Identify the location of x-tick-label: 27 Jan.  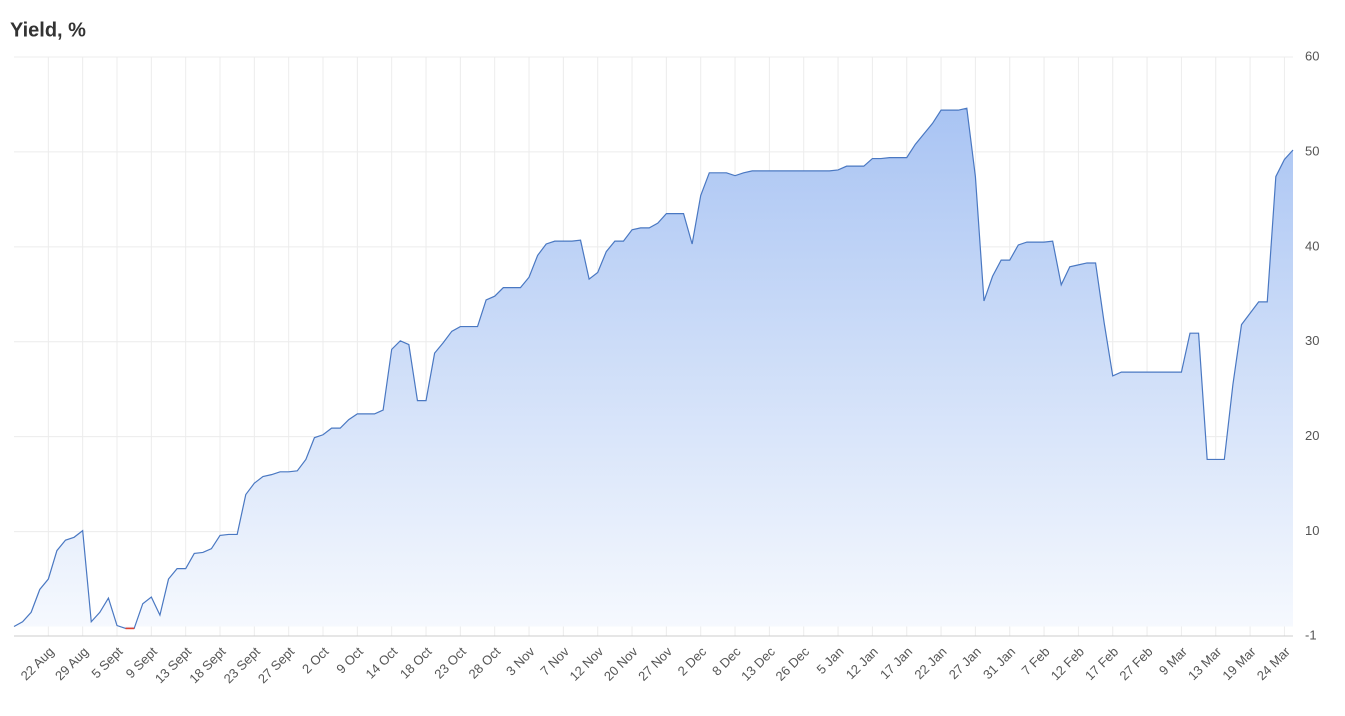
(965, 663).